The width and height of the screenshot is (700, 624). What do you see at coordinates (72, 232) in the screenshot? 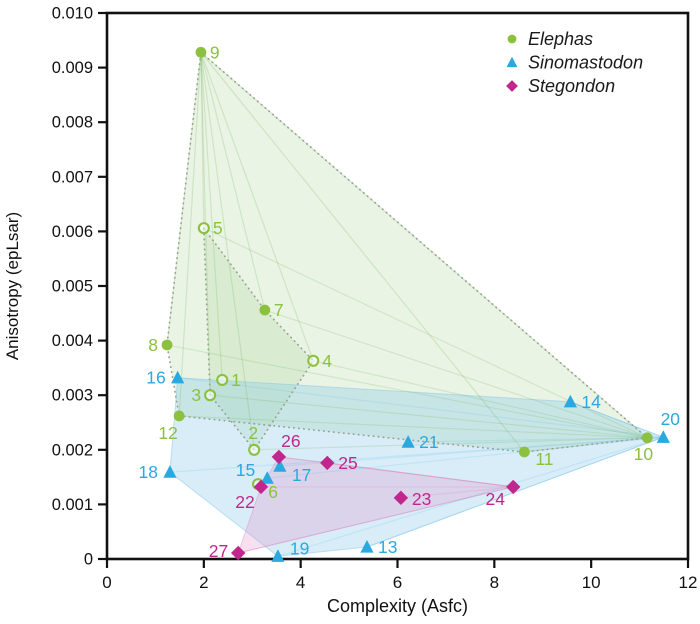
I see `y-tick-label: 0.006` at bounding box center [72, 232].